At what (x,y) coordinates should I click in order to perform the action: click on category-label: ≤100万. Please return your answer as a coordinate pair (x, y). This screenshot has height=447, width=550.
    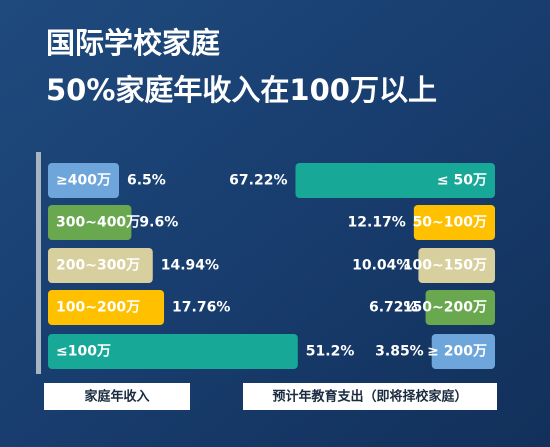
    Looking at the image, I should click on (83, 352).